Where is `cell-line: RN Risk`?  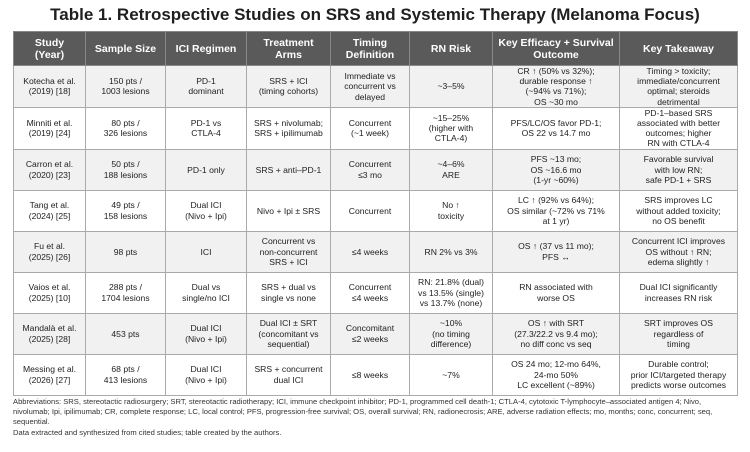
cell-line: RN Risk is located at coordinates (451, 48).